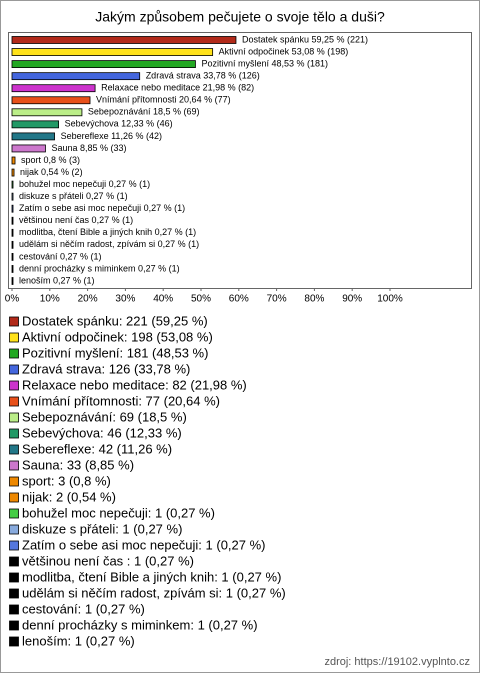 Image resolution: width=480 pixels, height=673 pixels. What do you see at coordinates (397, 662) in the screenshot?
I see `source: zdroj: https://19102.vyplnto.cz` at bounding box center [397, 662].